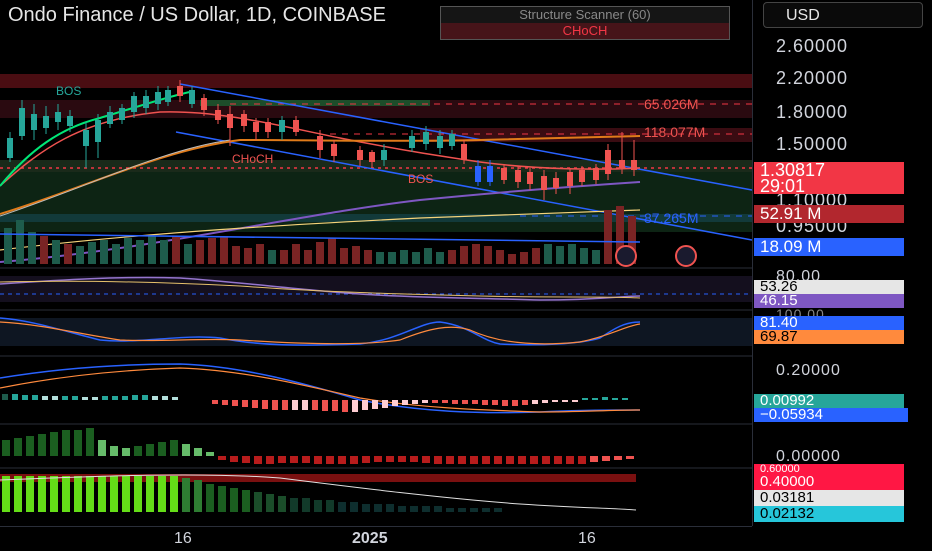 The image size is (932, 551). Describe the element at coordinates (829, 469) in the screenshot. I see `bottom-tick: 0.60000` at that location.